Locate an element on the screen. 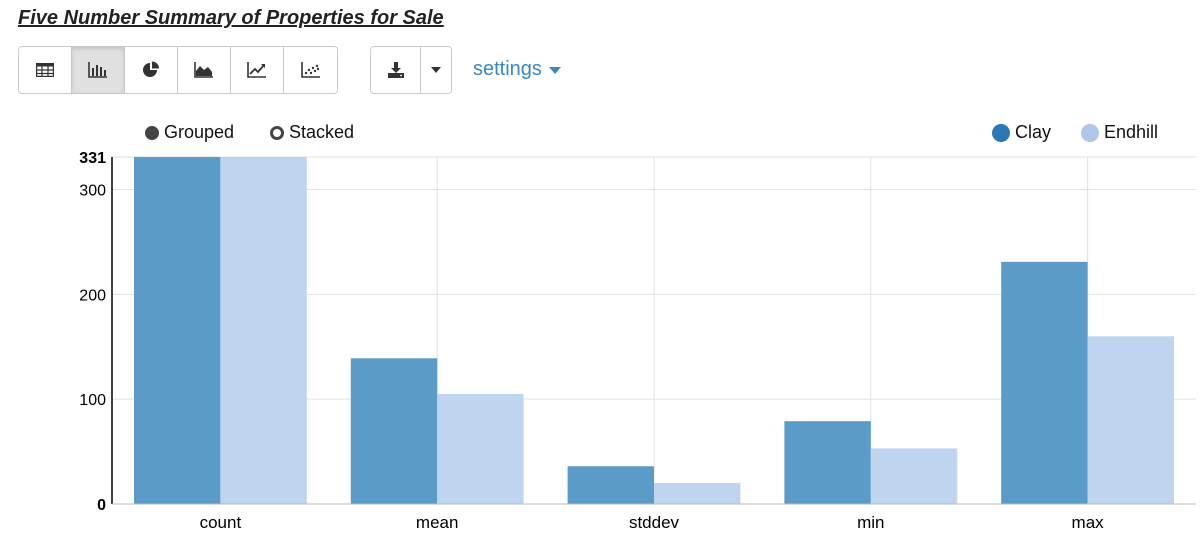 This screenshot has width=1202, height=548. pie-chart-icon is located at coordinates (151, 69).